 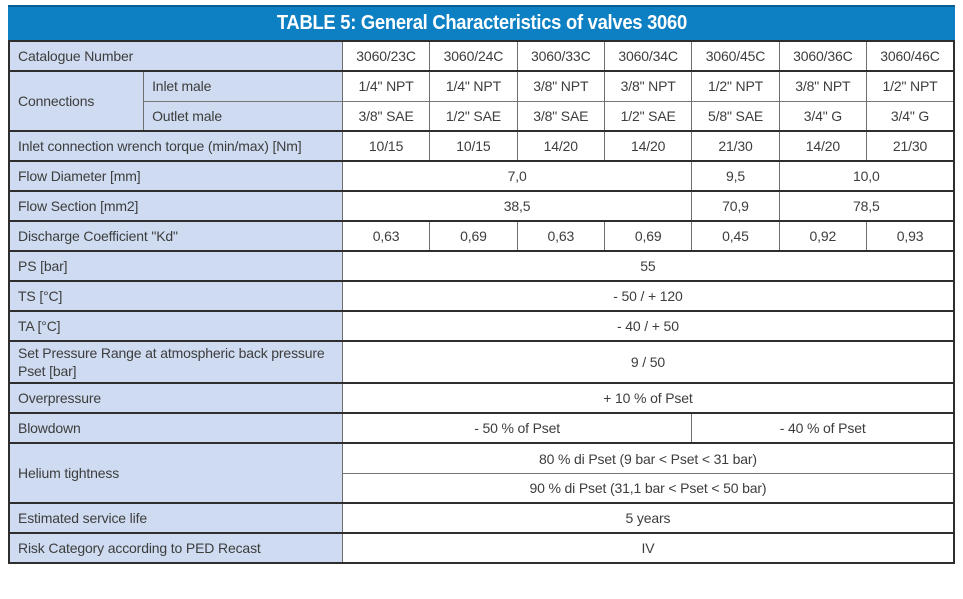 What do you see at coordinates (647, 55) in the screenshot?
I see `catalogue-number-cell: 3060/34C` at bounding box center [647, 55].